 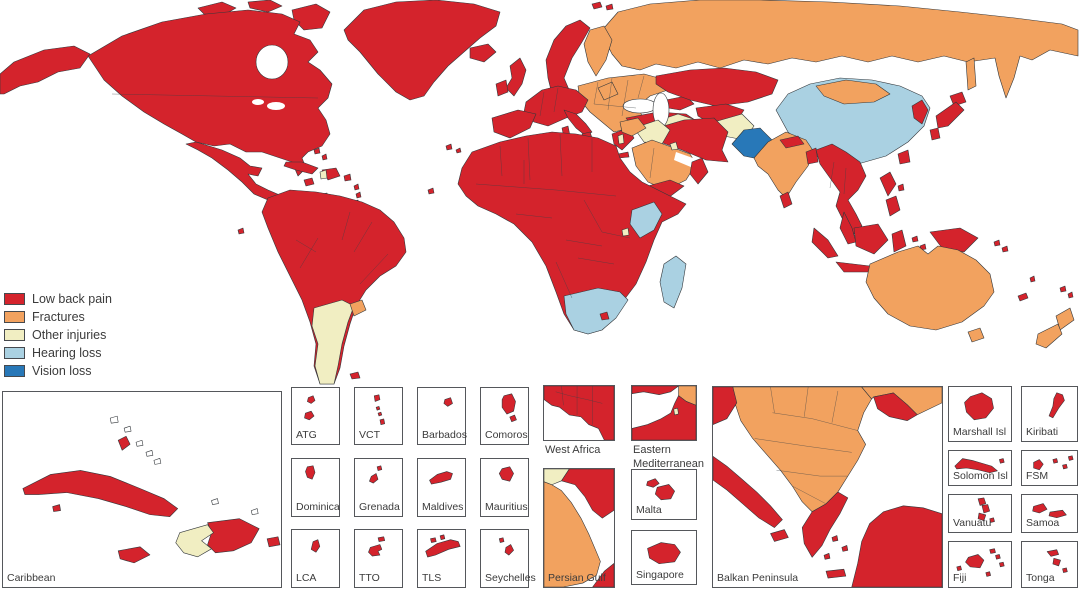 What do you see at coordinates (56, 508) in the screenshot?
I see `isla-juventud` at bounding box center [56, 508].